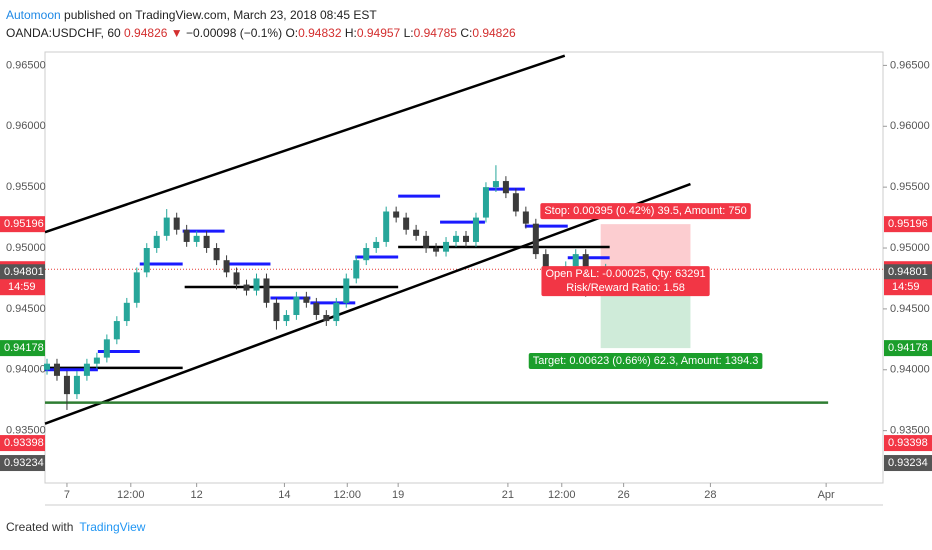  I want to click on y-tick-label-right: 0.95500, so click(910, 187).